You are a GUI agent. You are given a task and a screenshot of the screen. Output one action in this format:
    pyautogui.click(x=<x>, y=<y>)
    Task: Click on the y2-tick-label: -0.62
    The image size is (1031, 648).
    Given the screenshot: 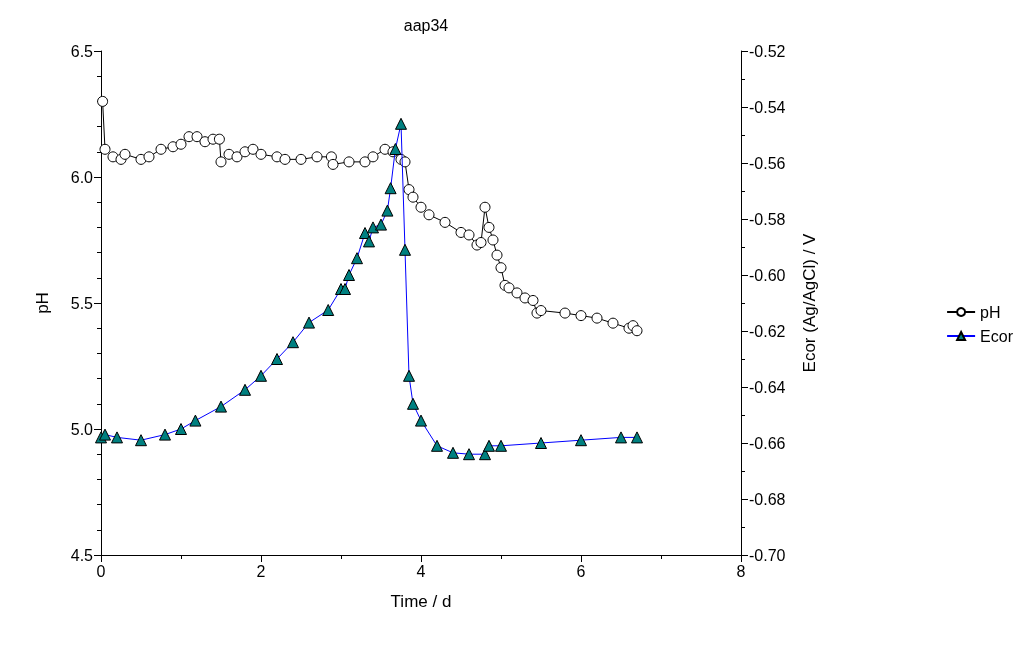 What is the action you would take?
    pyautogui.click(x=767, y=331)
    